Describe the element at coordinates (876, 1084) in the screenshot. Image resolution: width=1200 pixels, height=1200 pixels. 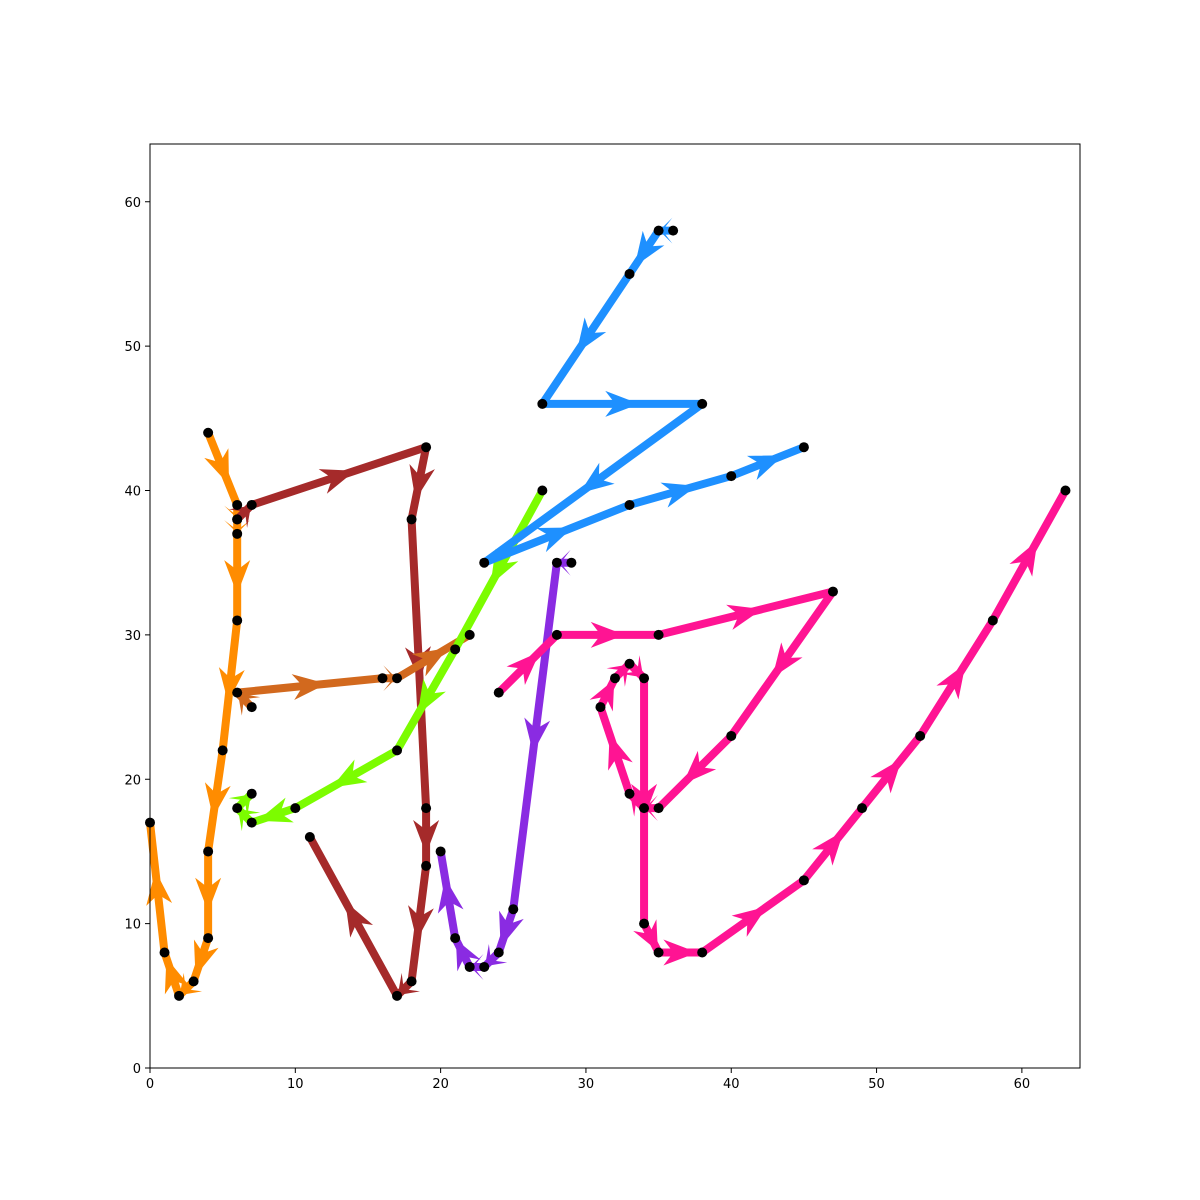
I see `x-tick-label: 50` at that location.